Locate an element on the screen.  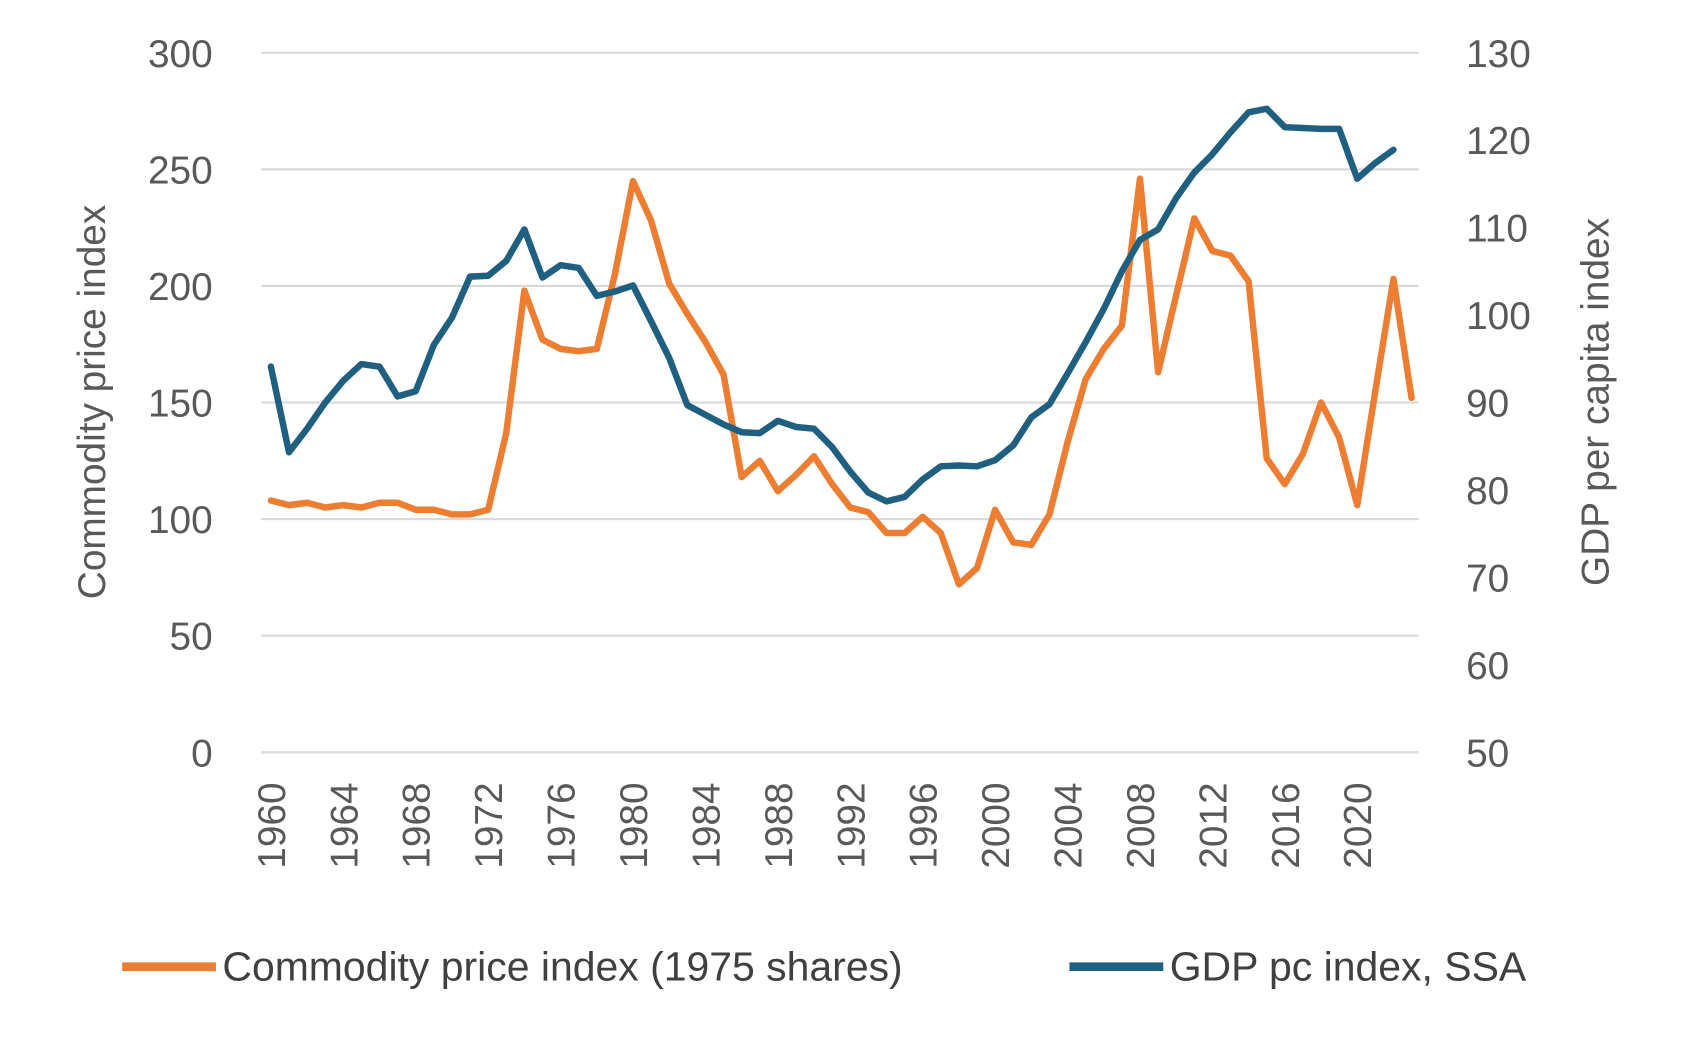
right-tick-label: 110 is located at coordinates (1497, 229).